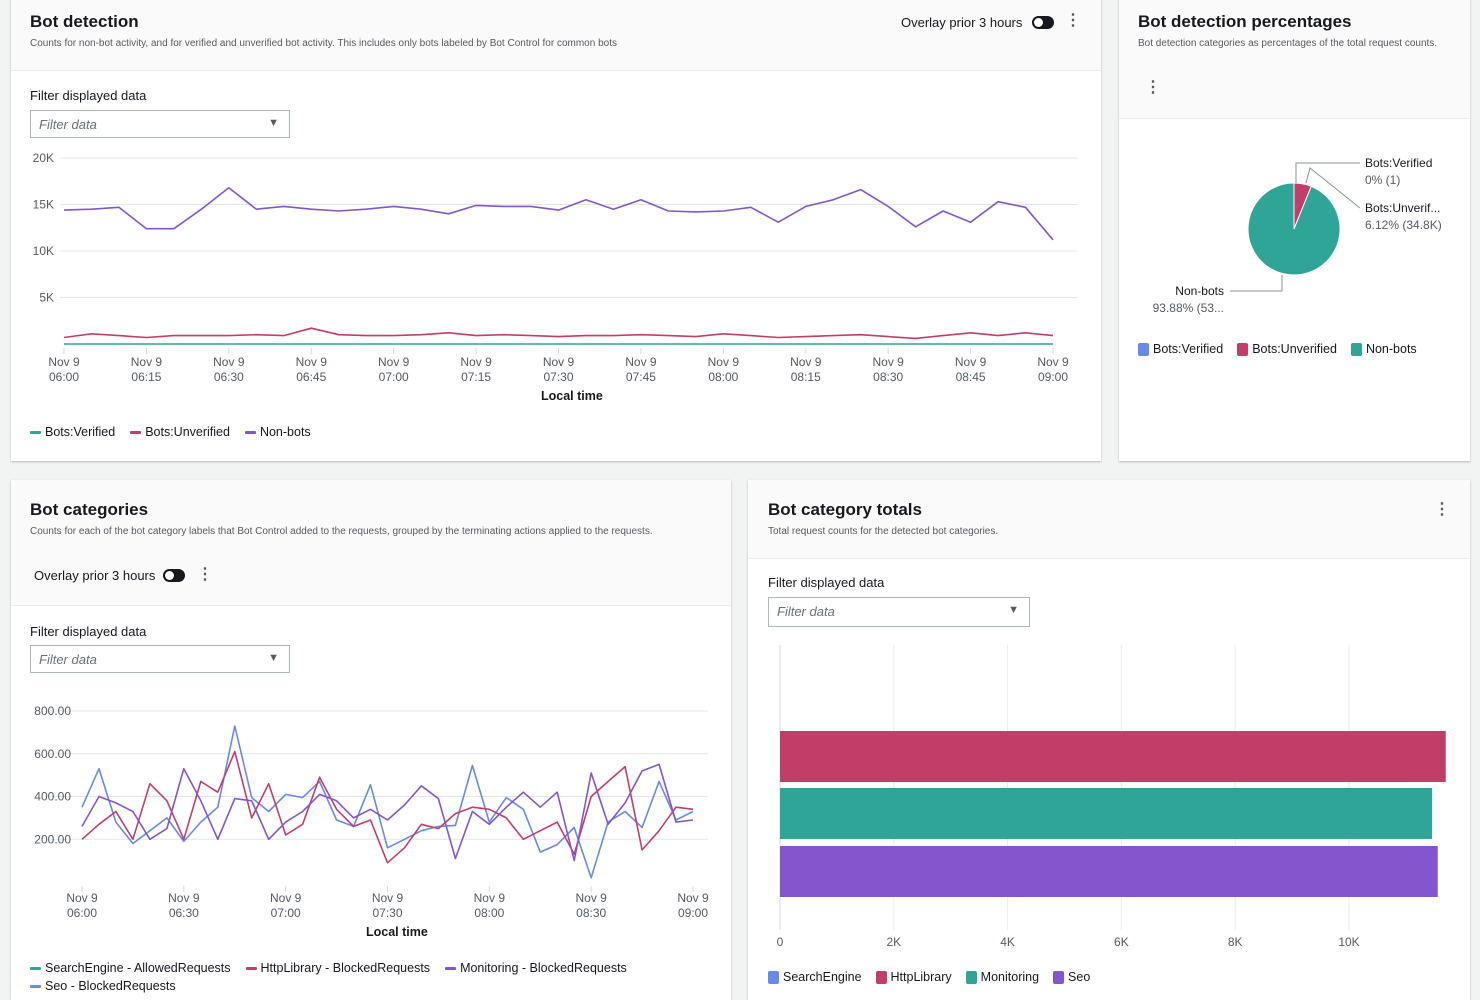 The image size is (1480, 1000). I want to click on legend-label: Seo - BlockedRequests, so click(110, 986).